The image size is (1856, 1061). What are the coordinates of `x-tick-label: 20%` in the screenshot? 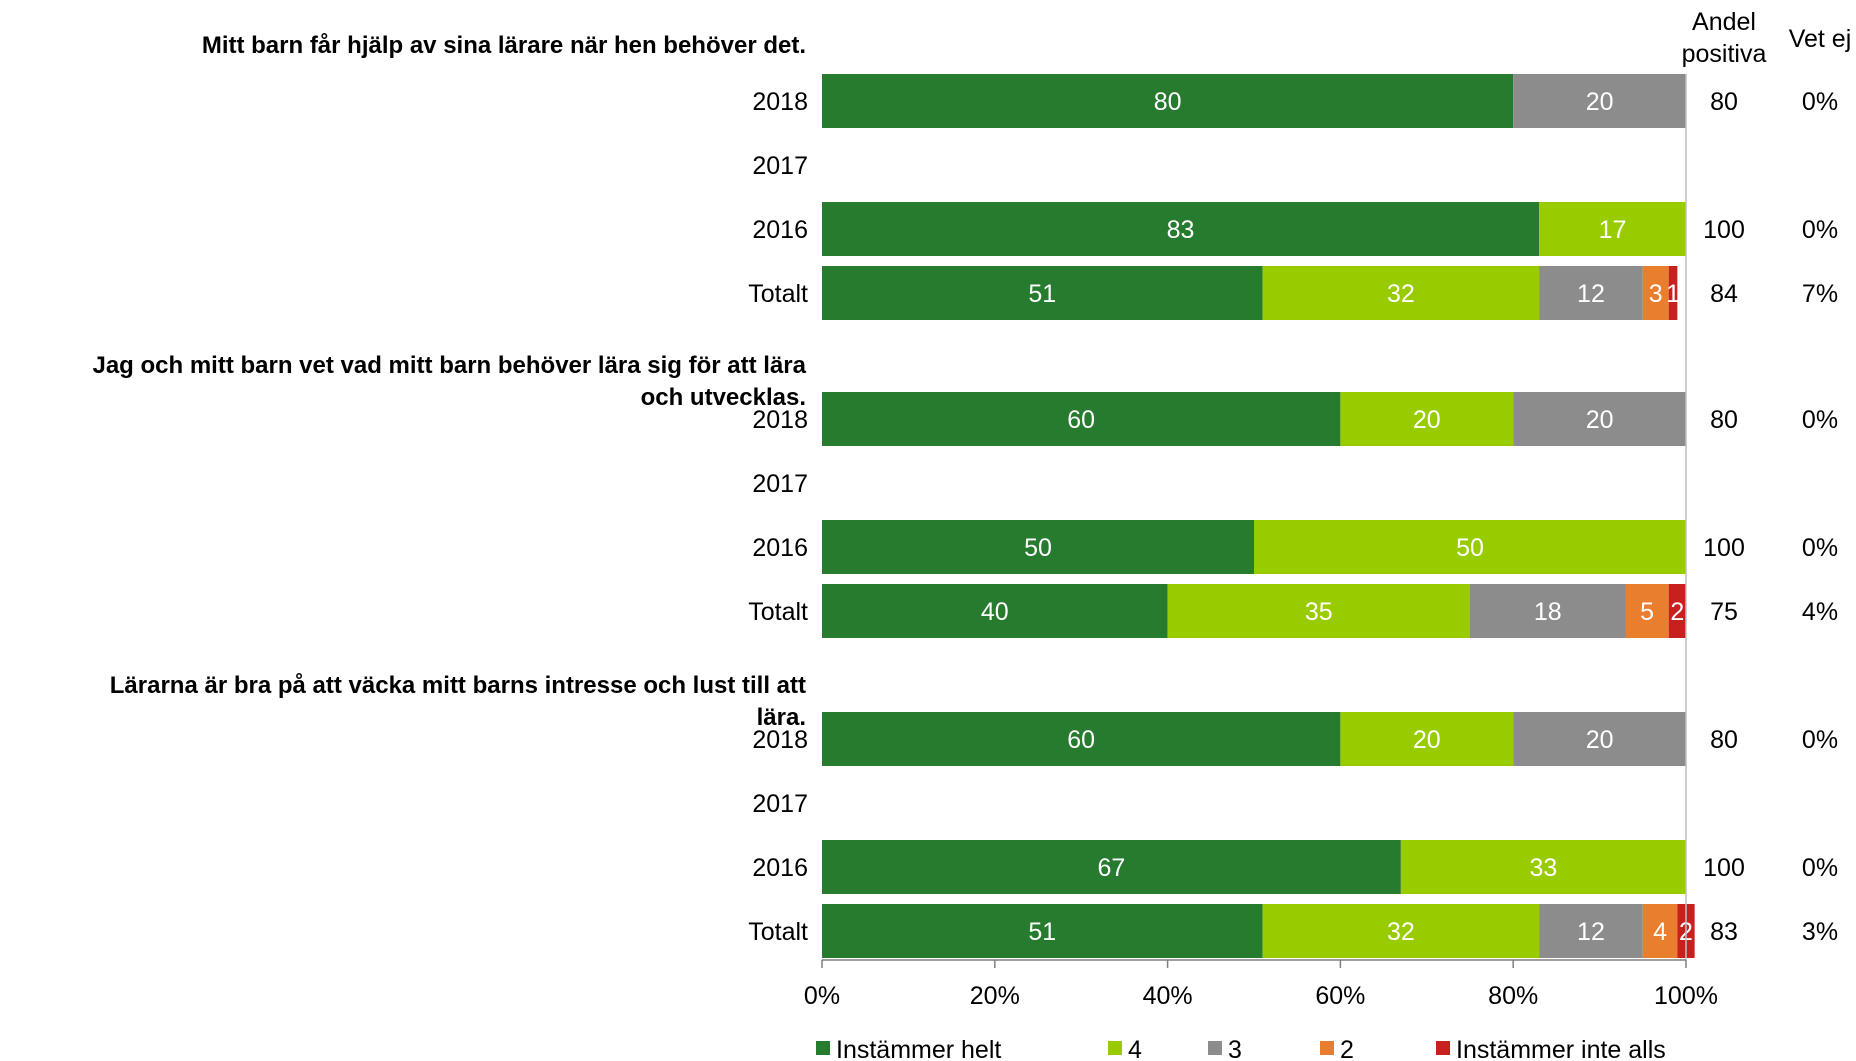 It's located at (995, 996).